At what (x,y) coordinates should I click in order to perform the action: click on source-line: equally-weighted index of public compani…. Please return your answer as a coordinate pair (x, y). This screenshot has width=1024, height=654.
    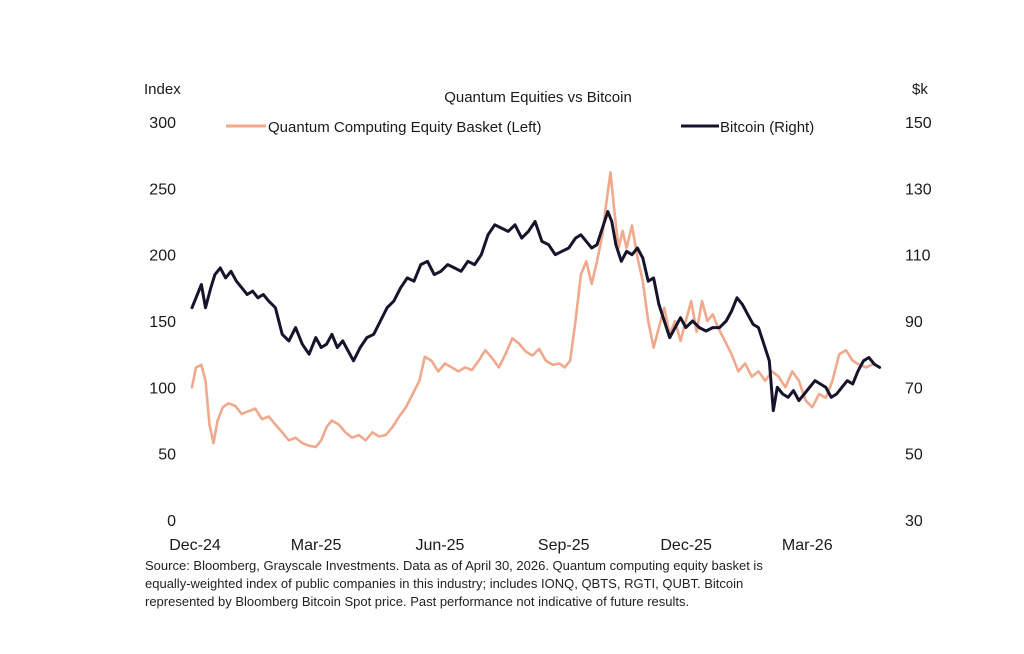
    Looking at the image, I should click on (444, 583).